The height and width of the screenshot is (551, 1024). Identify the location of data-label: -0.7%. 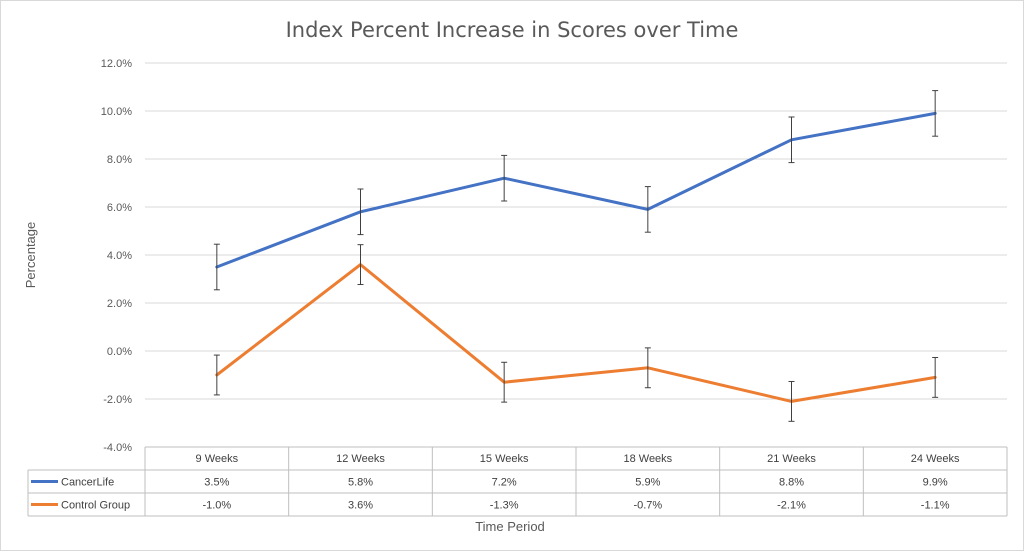
(647, 506).